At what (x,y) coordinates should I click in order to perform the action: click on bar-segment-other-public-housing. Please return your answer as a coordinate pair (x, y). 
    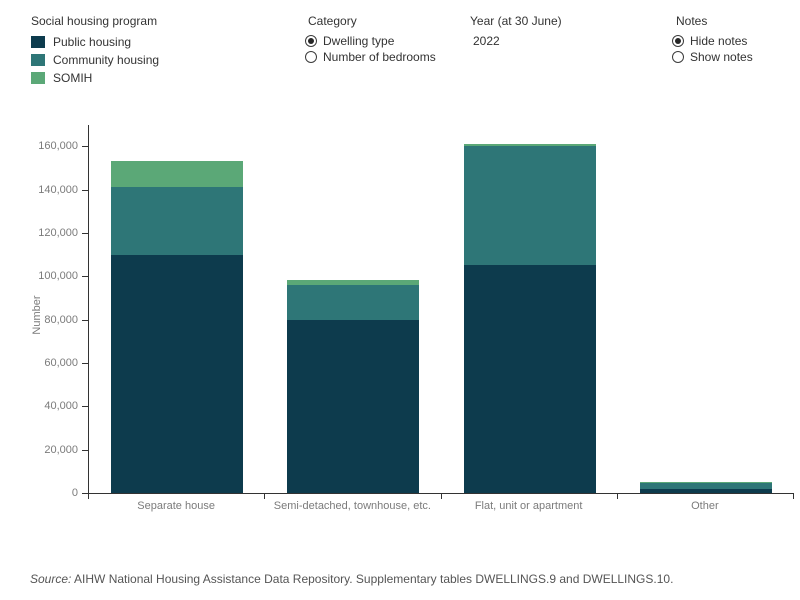
    Looking at the image, I should click on (705, 490).